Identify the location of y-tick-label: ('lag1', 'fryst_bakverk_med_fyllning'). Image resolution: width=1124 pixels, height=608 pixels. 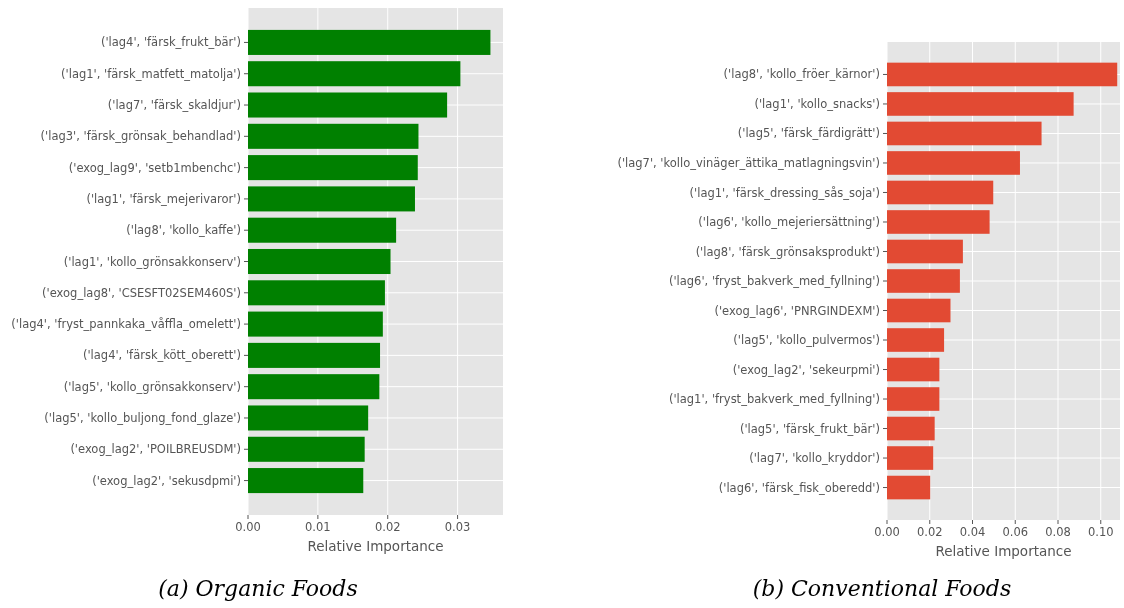
(774, 399).